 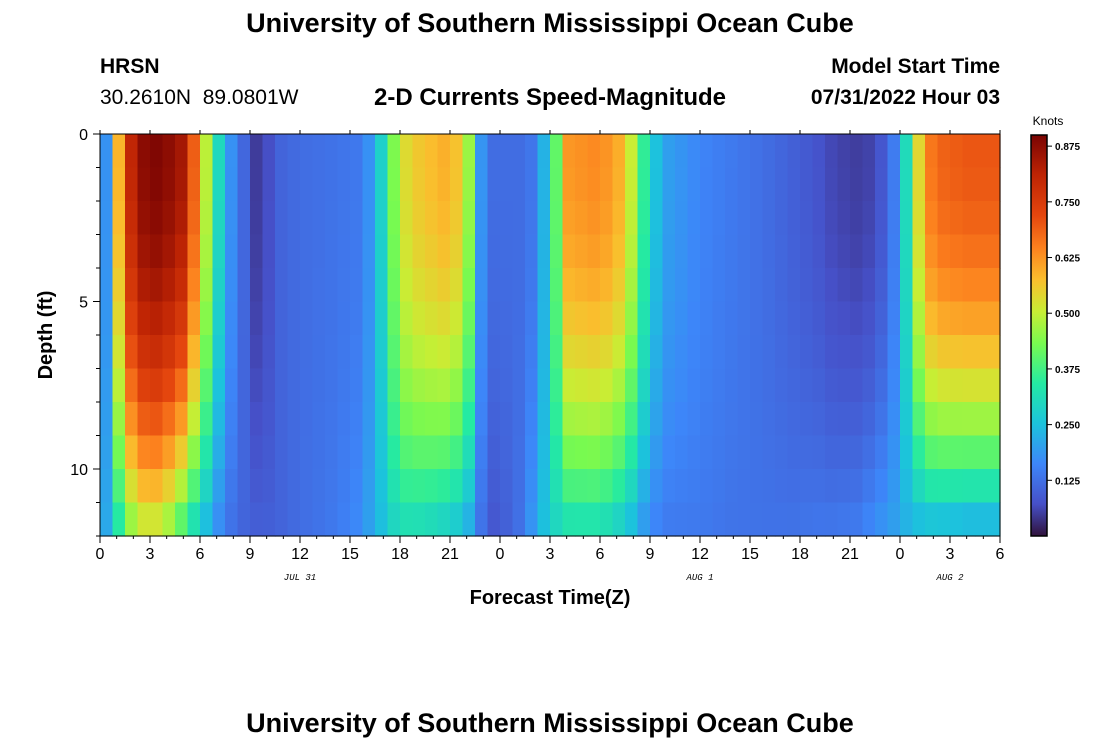 What do you see at coordinates (550, 598) in the screenshot?
I see `x-axis-label: Forecast Time(Z)` at bounding box center [550, 598].